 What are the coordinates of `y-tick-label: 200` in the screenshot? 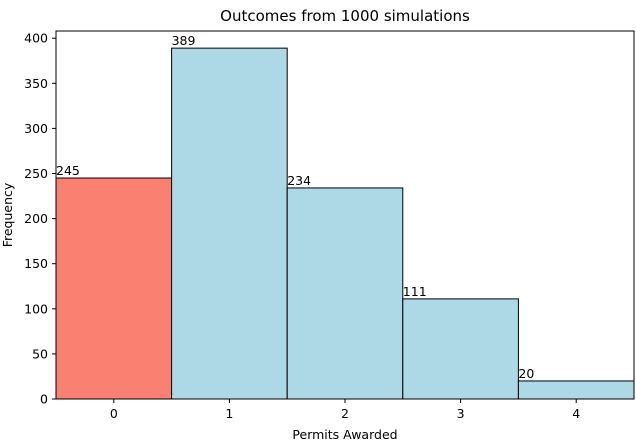 It's located at (36, 218).